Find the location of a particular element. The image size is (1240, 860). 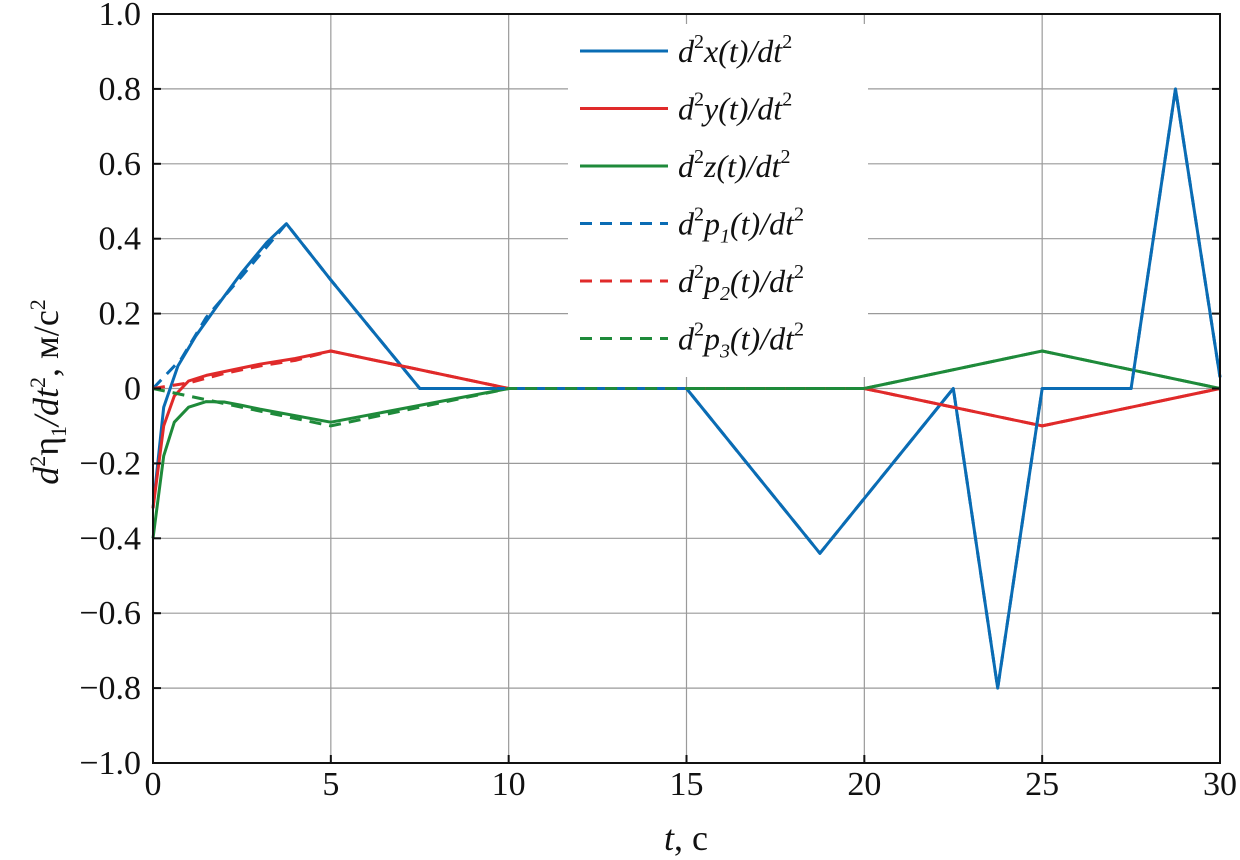

y-axis-label: d2η1/dt2, м/с2 is located at coordinates (48, 392).